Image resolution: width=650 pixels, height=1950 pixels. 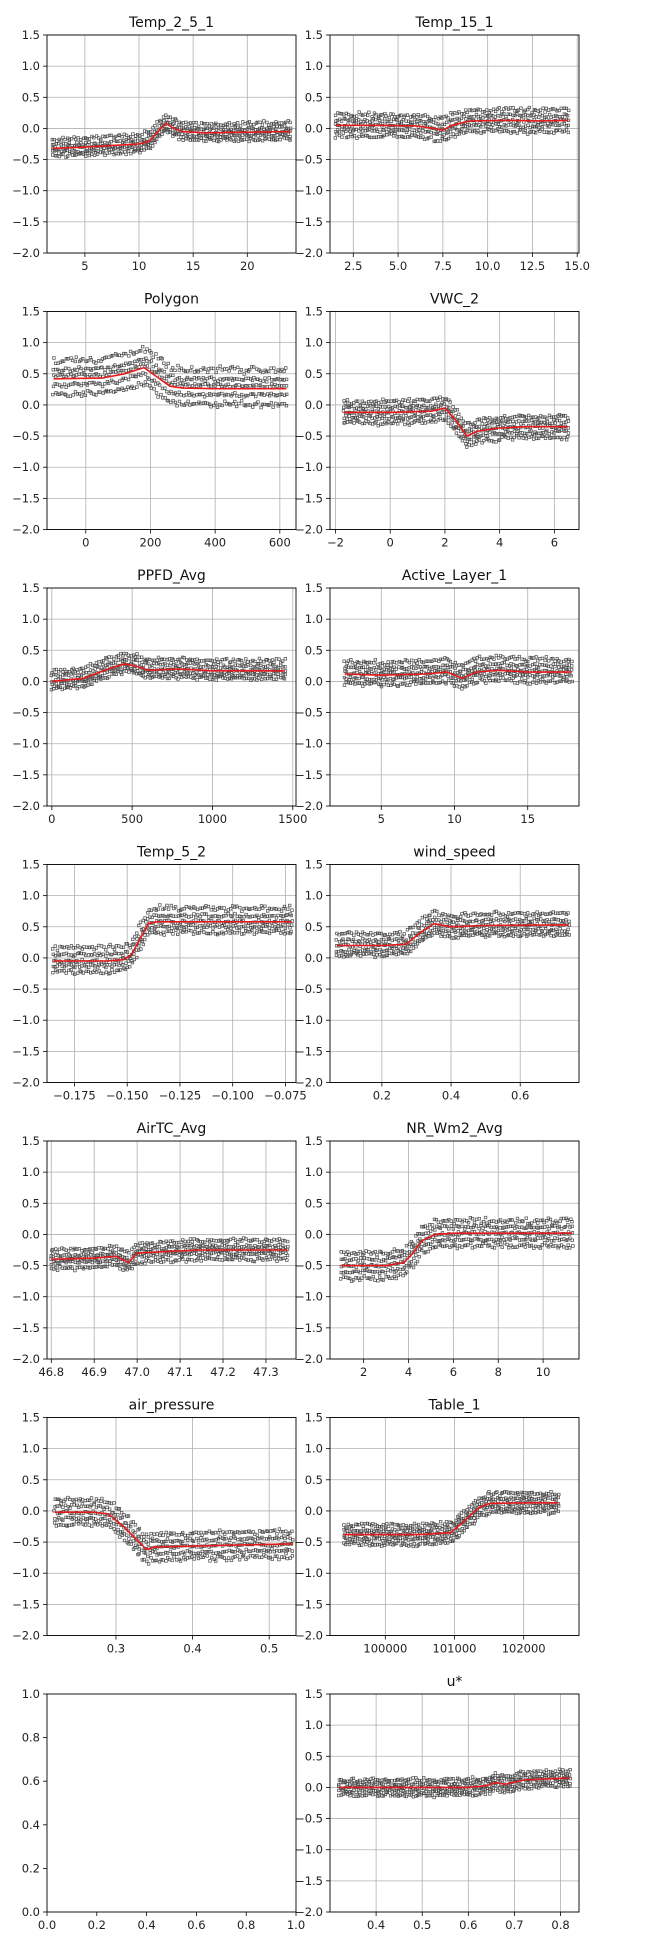 I want to click on y-tick-label: −1.0, so click(x=309, y=467).